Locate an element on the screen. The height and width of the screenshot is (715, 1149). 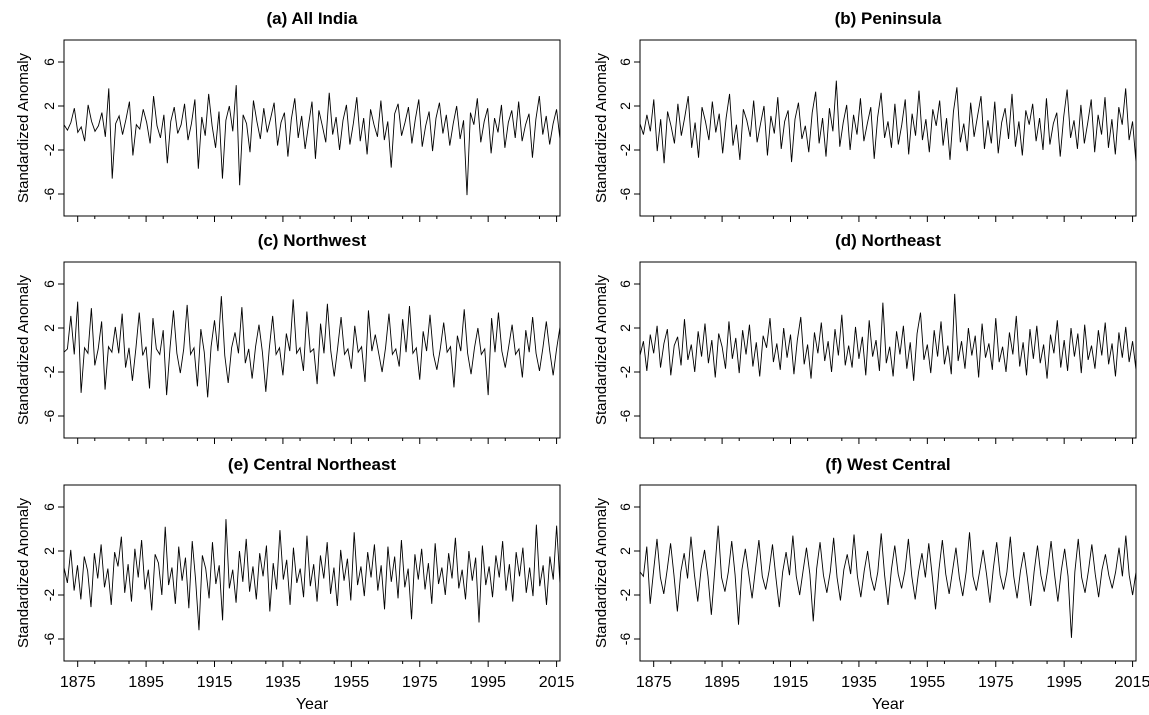
panel-2: (b) Peninsula Standardized Anomaly -6 -2 2 6 is located at coordinates (865, 115).